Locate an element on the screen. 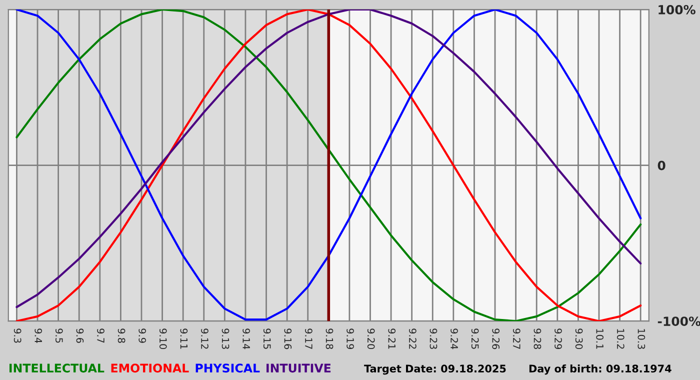 Image resolution: width=700 pixels, height=380 pixels. text: EMOTIONAL is located at coordinates (150, 368).